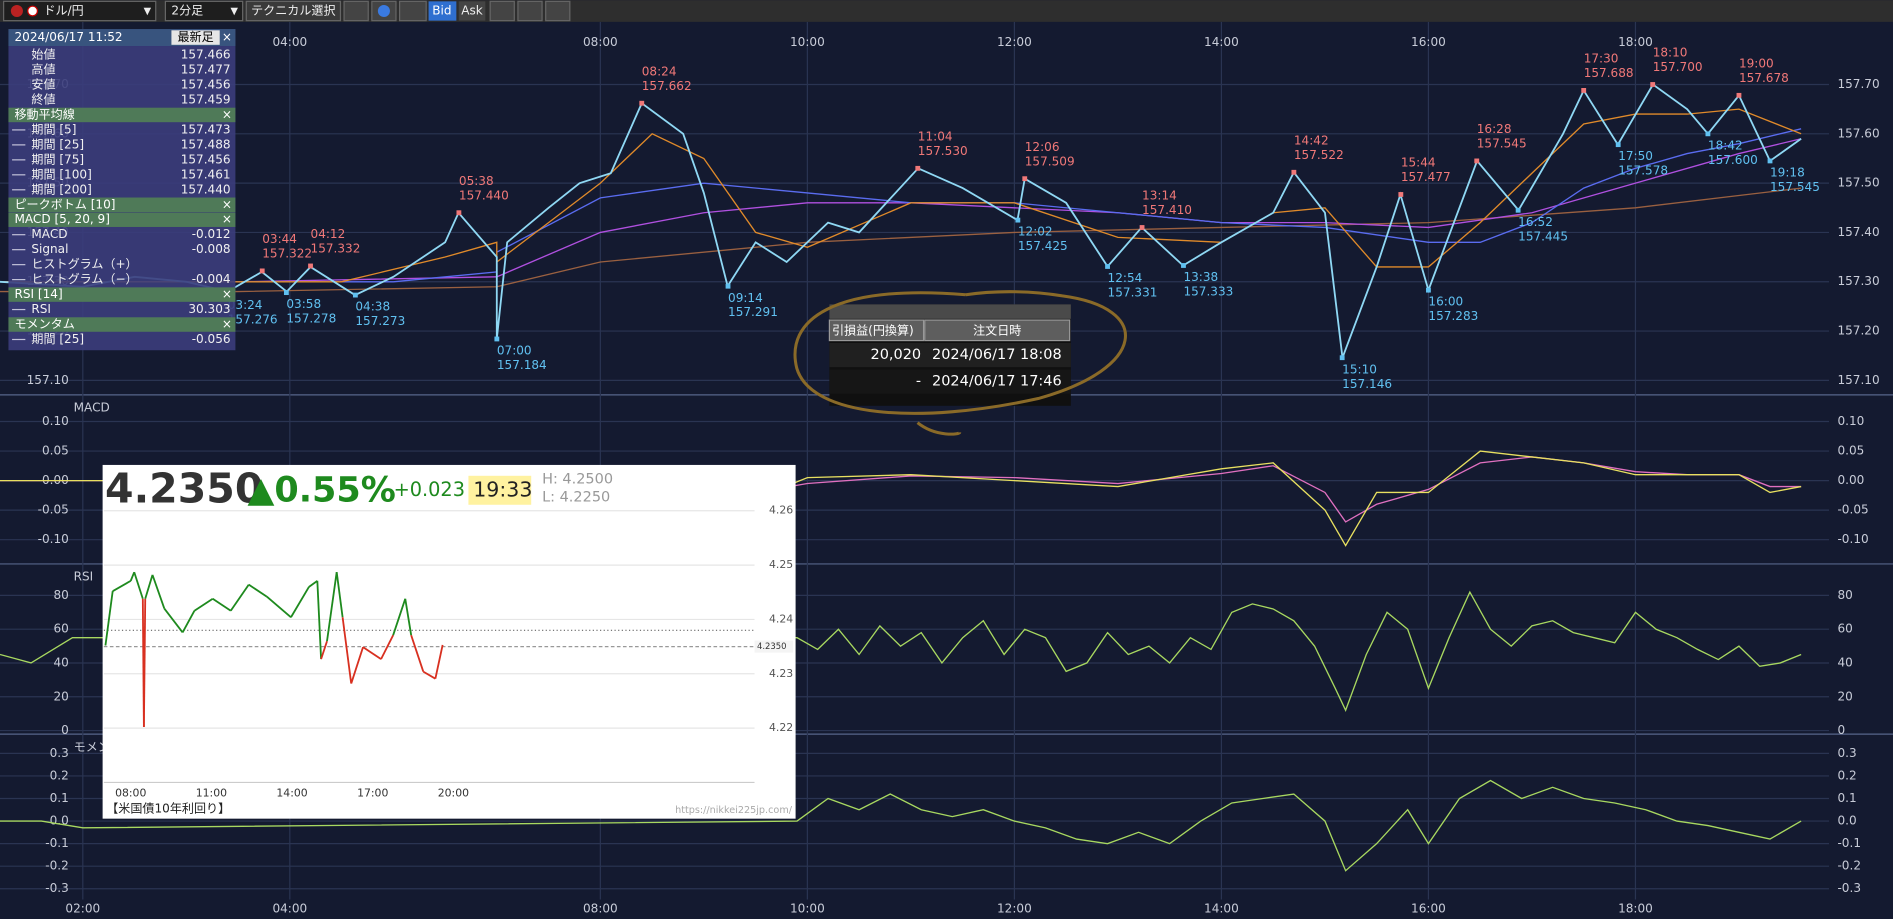  Describe the element at coordinates (245, 305) in the screenshot. I see `peak-time: 03:24` at that location.